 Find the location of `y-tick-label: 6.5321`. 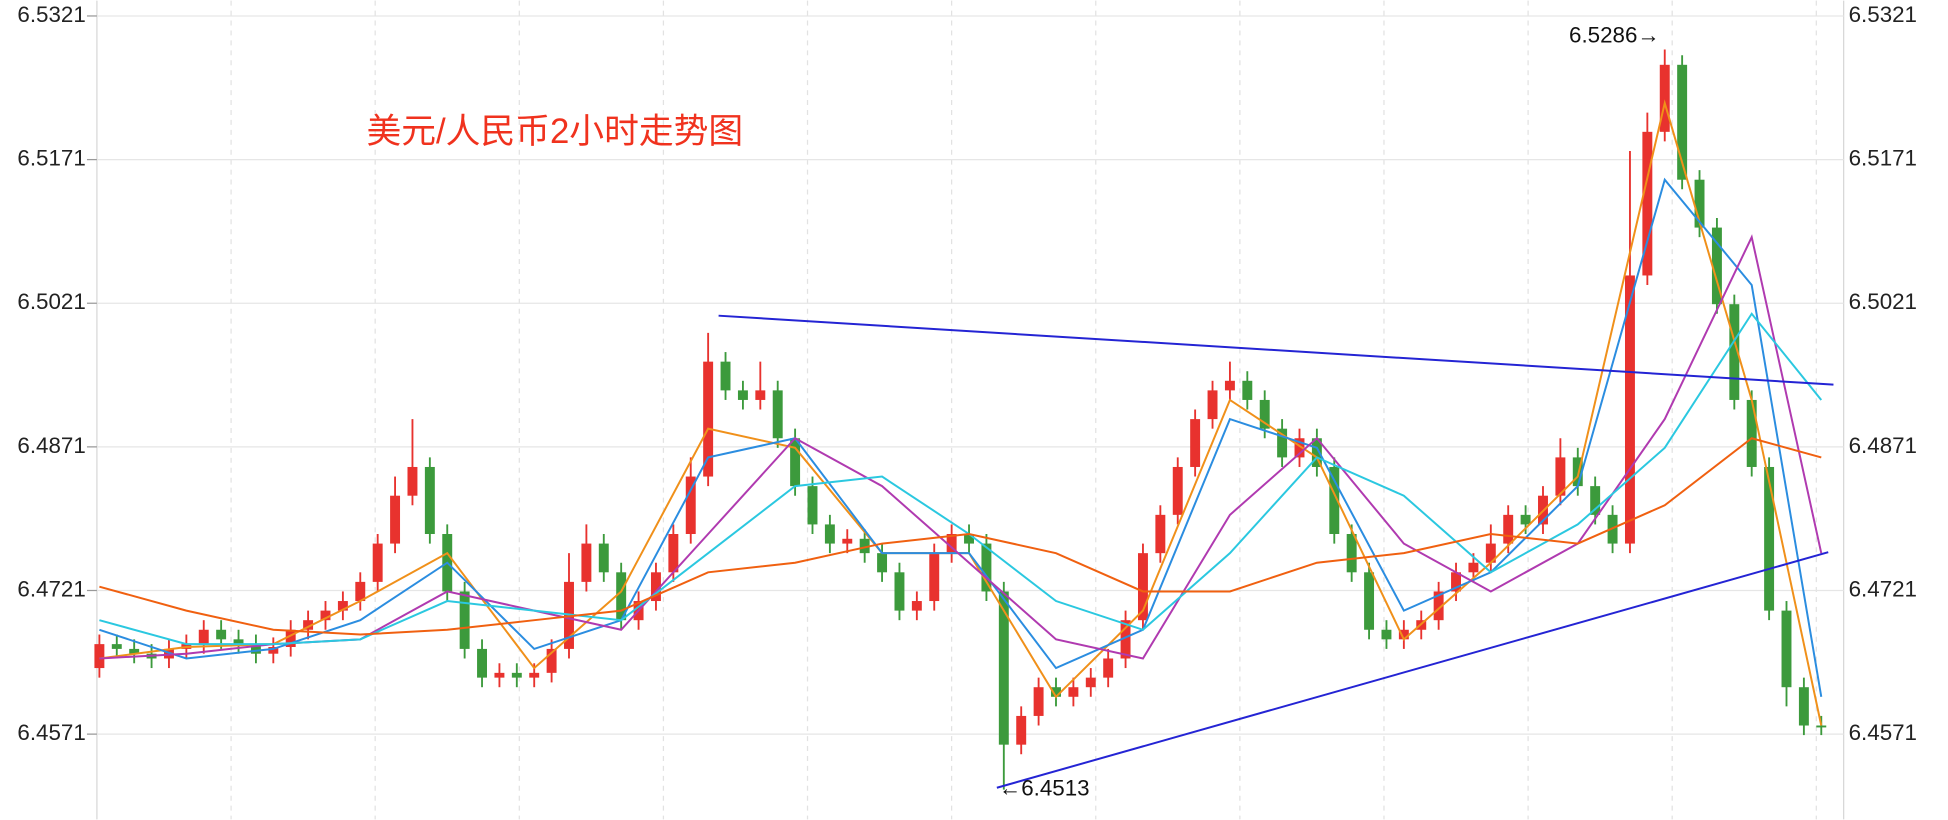

y-tick-label: 6.5321 is located at coordinates (51, 14).